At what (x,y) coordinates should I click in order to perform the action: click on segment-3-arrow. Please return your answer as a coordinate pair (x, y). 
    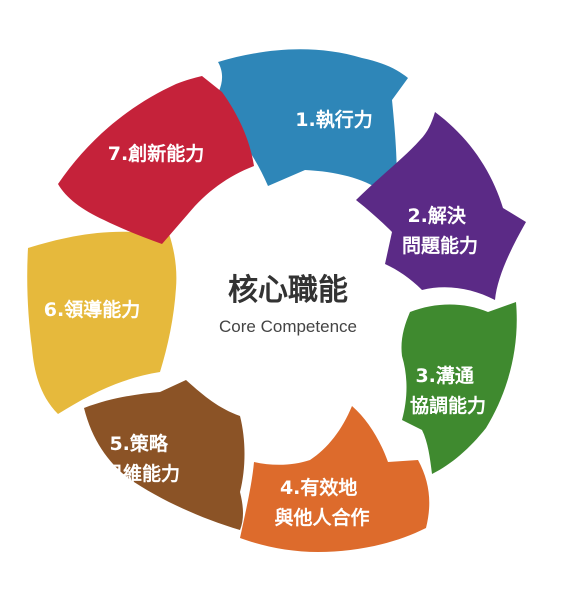
    Looking at the image, I should click on (459, 388).